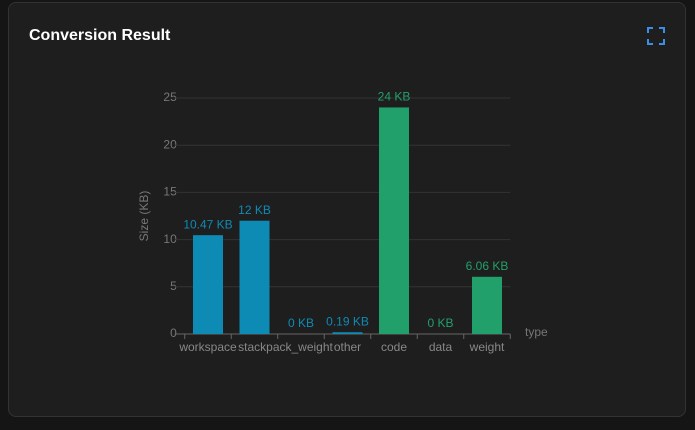 Image resolution: width=695 pixels, height=430 pixels. Describe the element at coordinates (285, 347) in the screenshot. I see `x-tick-label: stackpack_weight` at that location.